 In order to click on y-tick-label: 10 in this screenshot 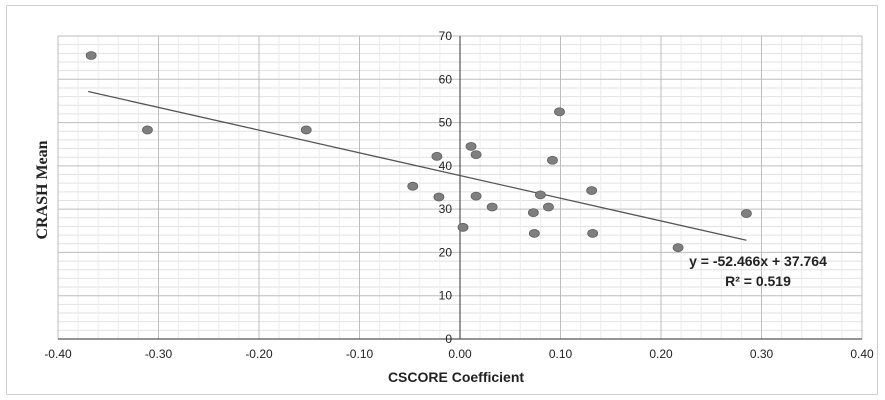, I will do `click(446, 296)`.